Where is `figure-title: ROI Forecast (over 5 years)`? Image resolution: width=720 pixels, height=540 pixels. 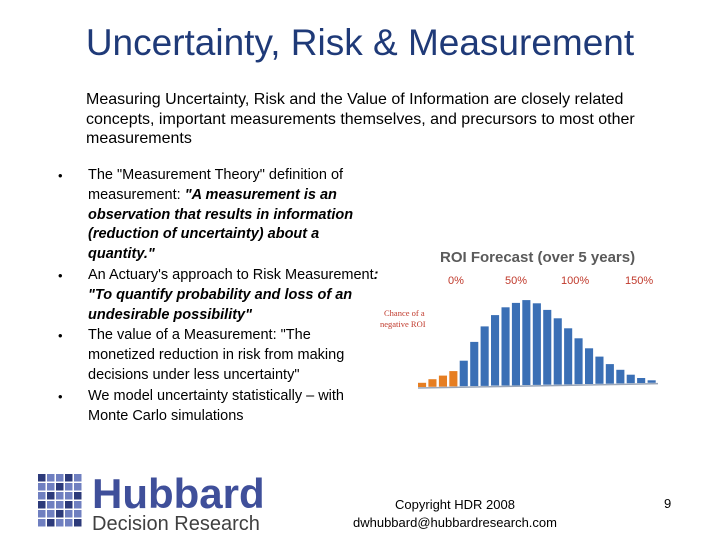 figure-title: ROI Forecast (over 5 years) is located at coordinates (537, 257).